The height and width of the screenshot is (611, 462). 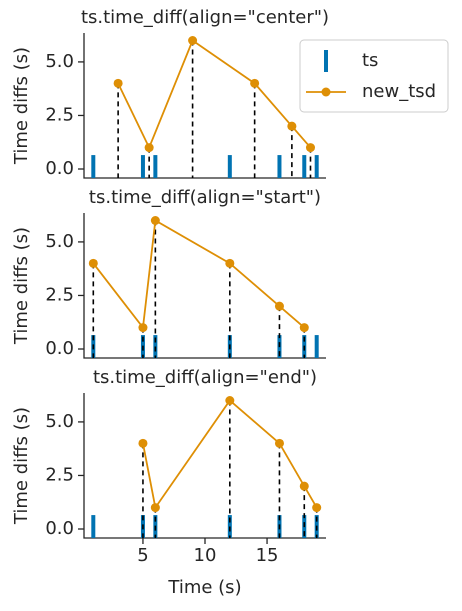 I want to click on x-tick-label: 15, so click(x=267, y=555).